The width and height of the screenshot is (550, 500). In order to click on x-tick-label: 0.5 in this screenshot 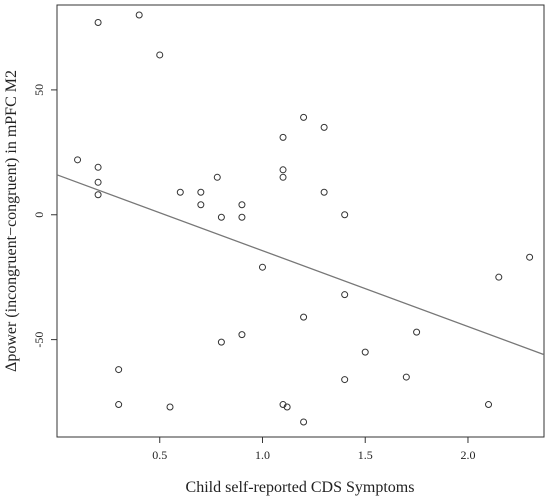, I will do `click(159, 455)`.